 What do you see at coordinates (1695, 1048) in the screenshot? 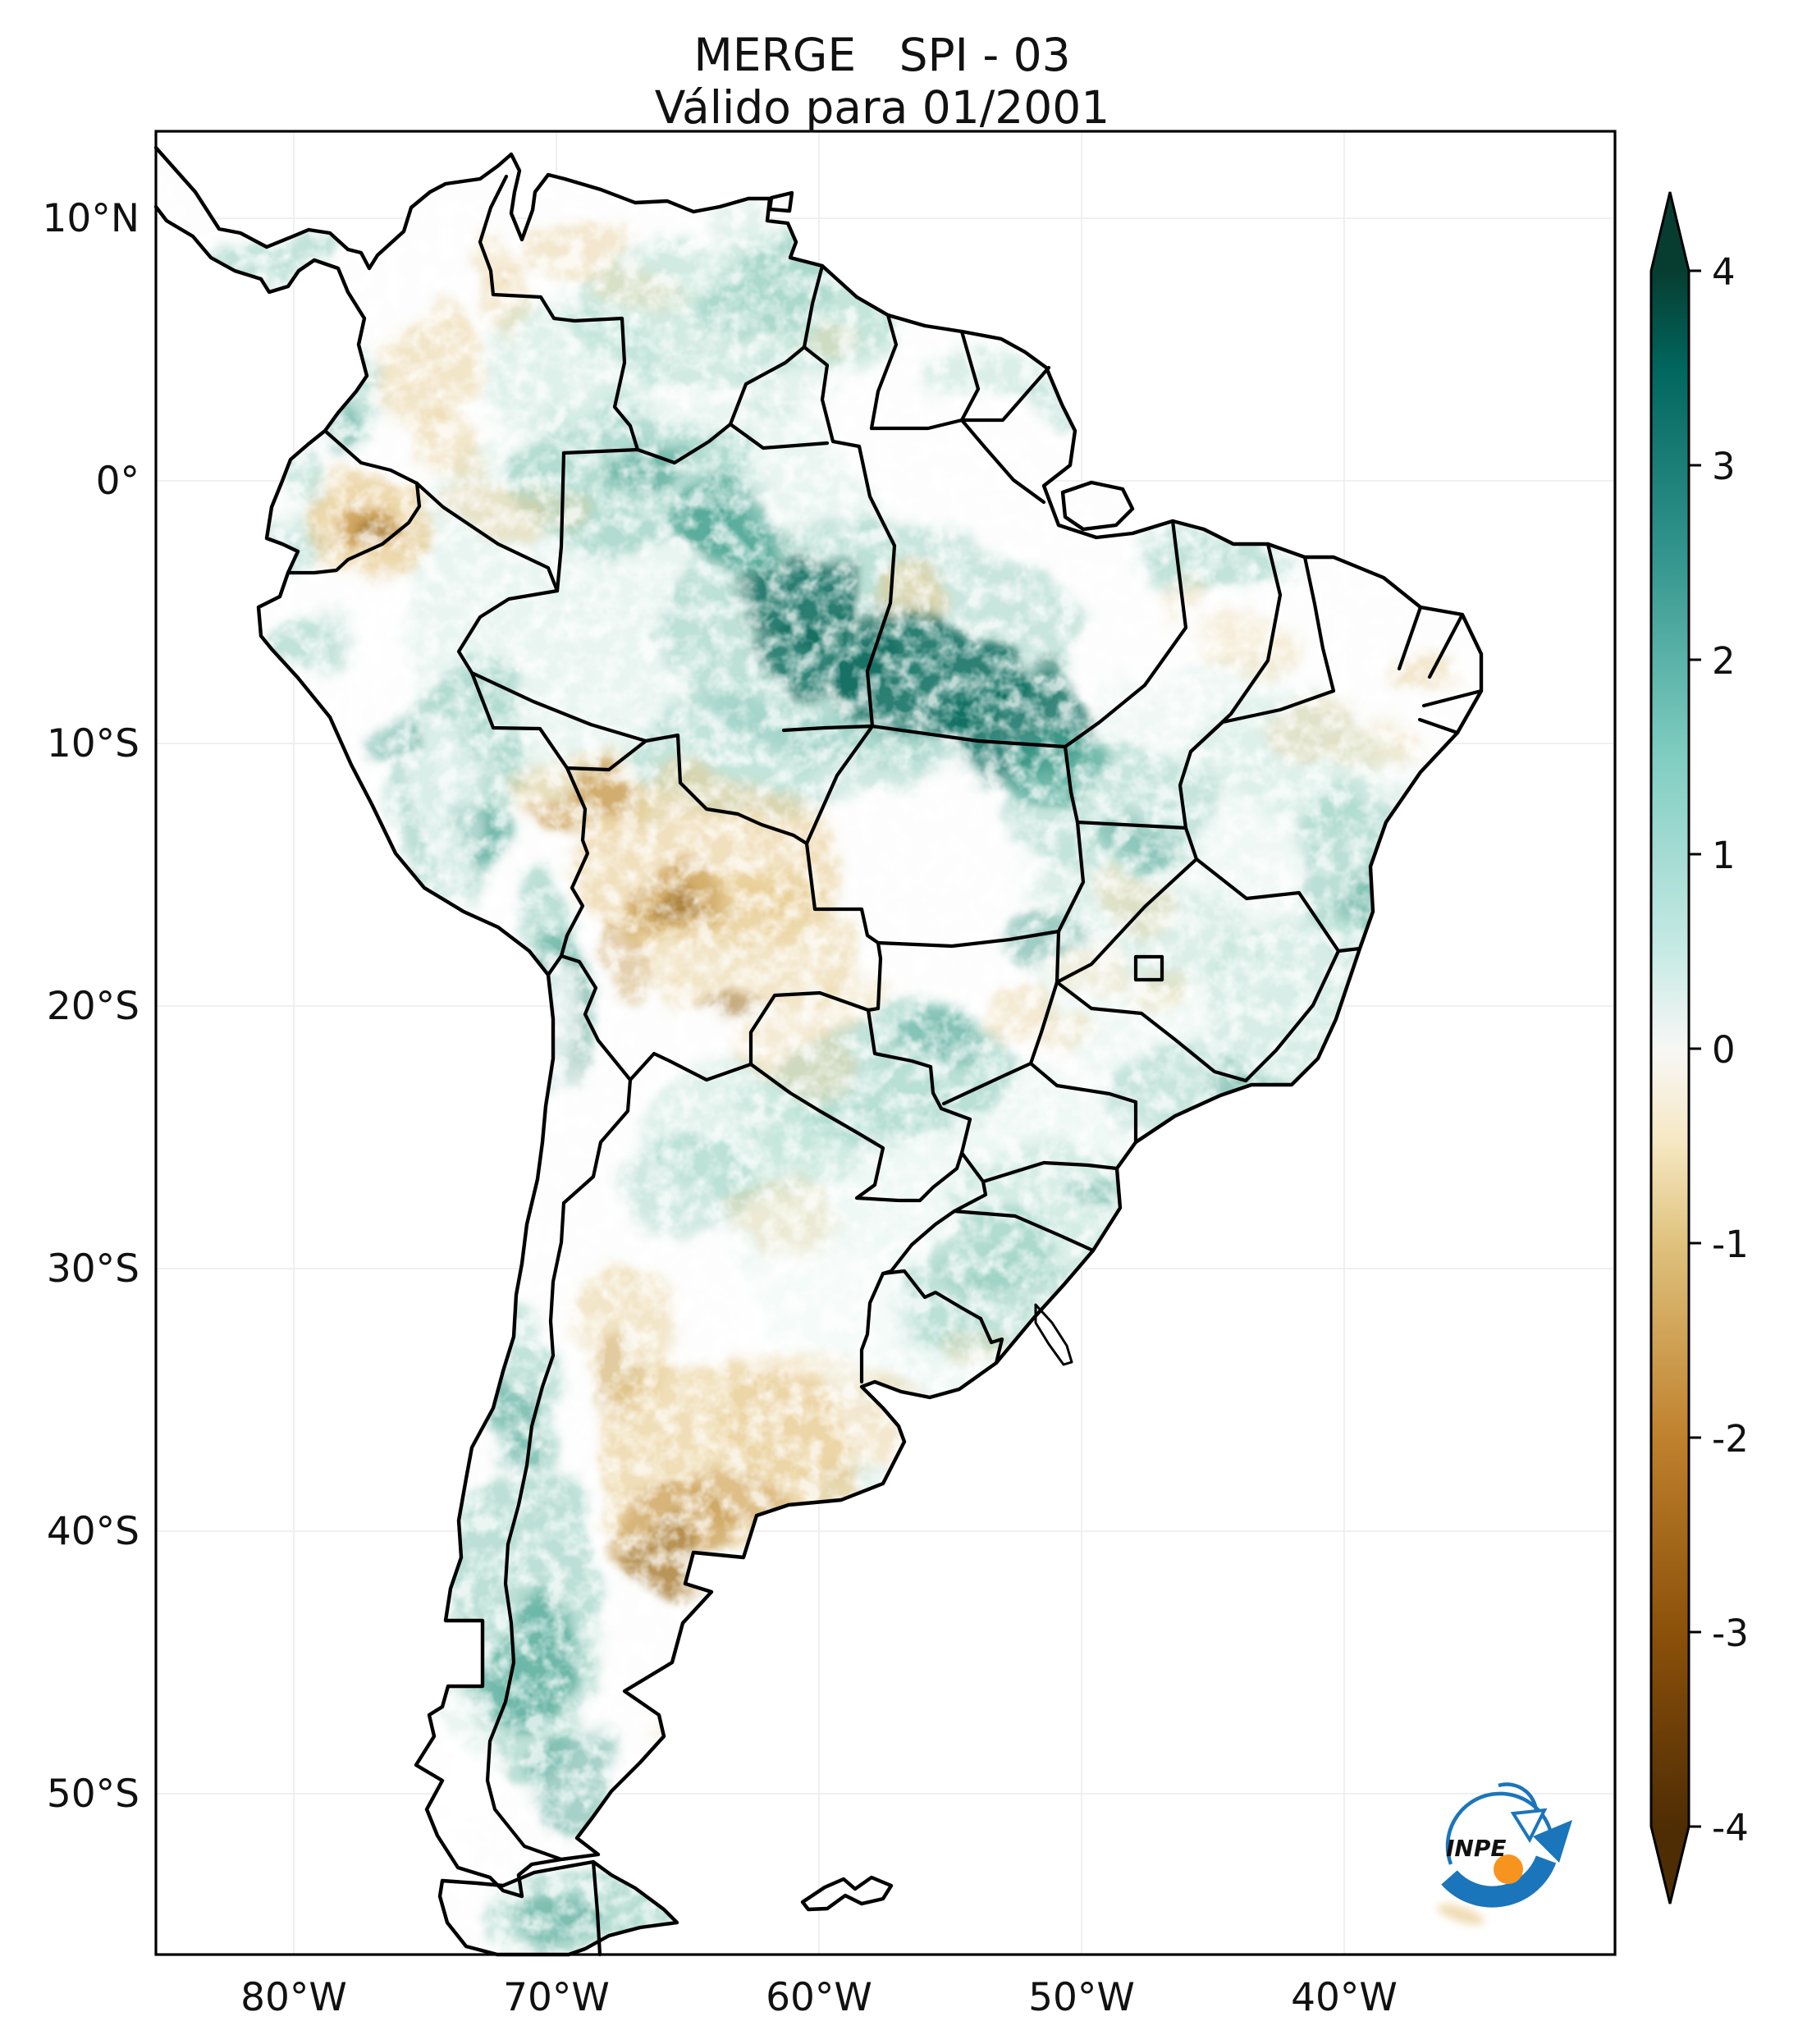
I see `colorbar-ticks` at bounding box center [1695, 1048].